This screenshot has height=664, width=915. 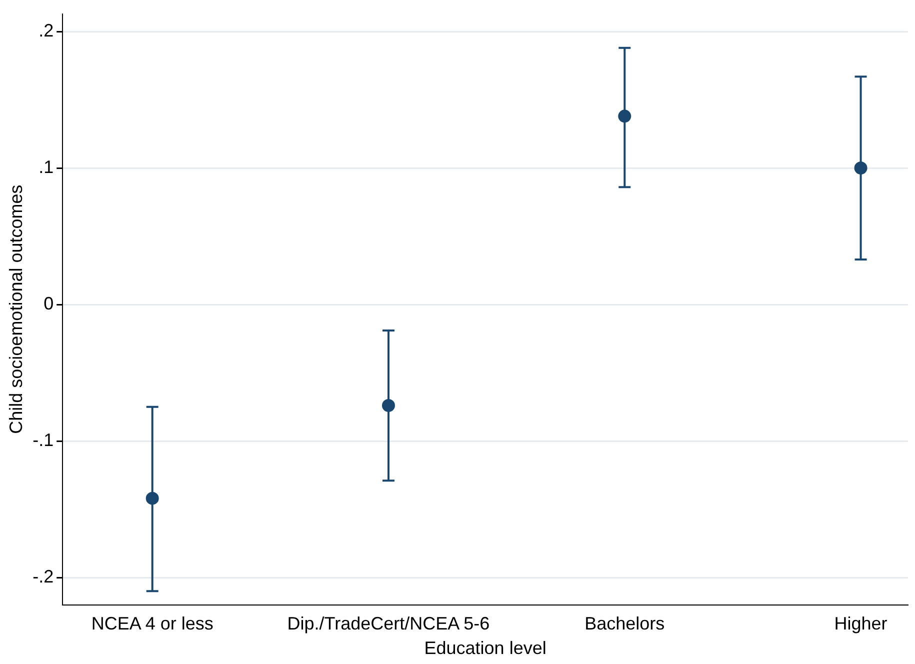 What do you see at coordinates (152, 624) in the screenshot?
I see `x-tick-label: NCEA 4 or less` at bounding box center [152, 624].